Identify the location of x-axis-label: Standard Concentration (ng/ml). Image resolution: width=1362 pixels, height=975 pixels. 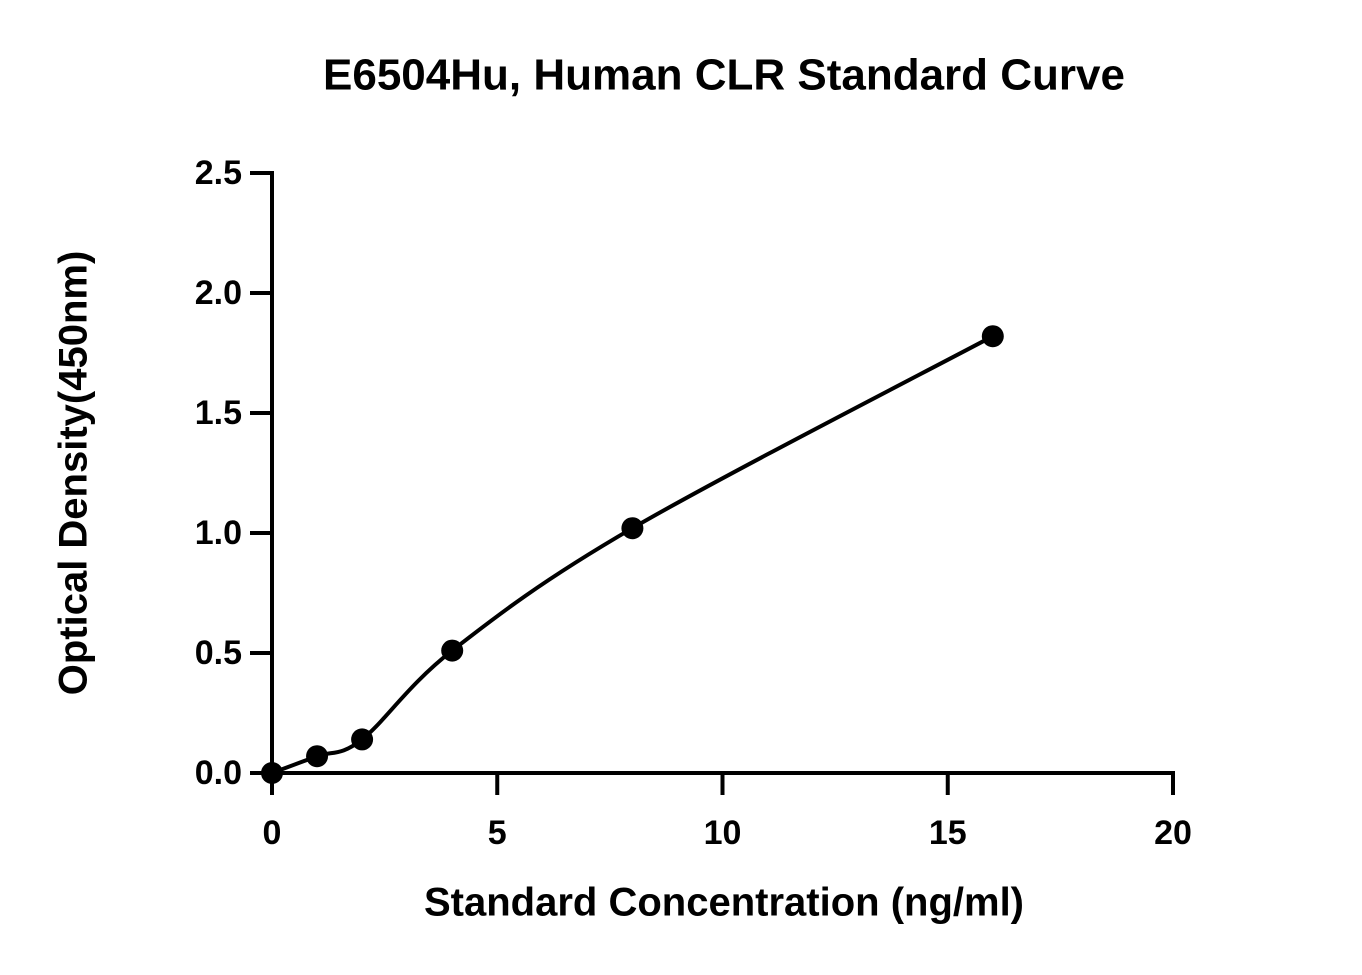
(724, 903).